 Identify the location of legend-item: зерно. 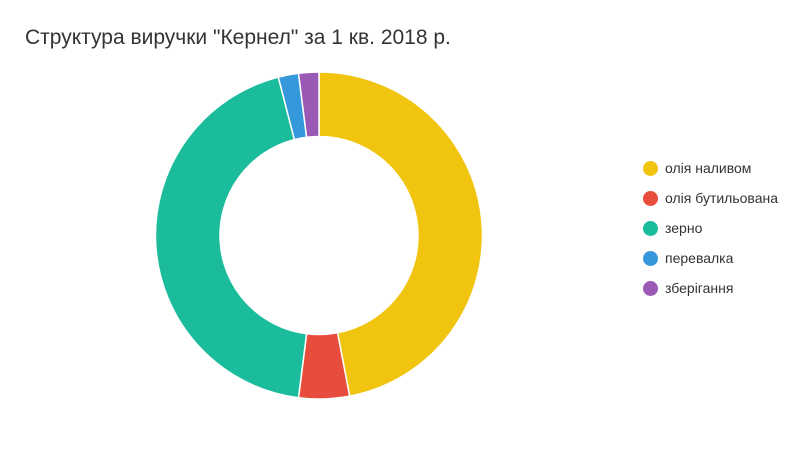
(710, 228).